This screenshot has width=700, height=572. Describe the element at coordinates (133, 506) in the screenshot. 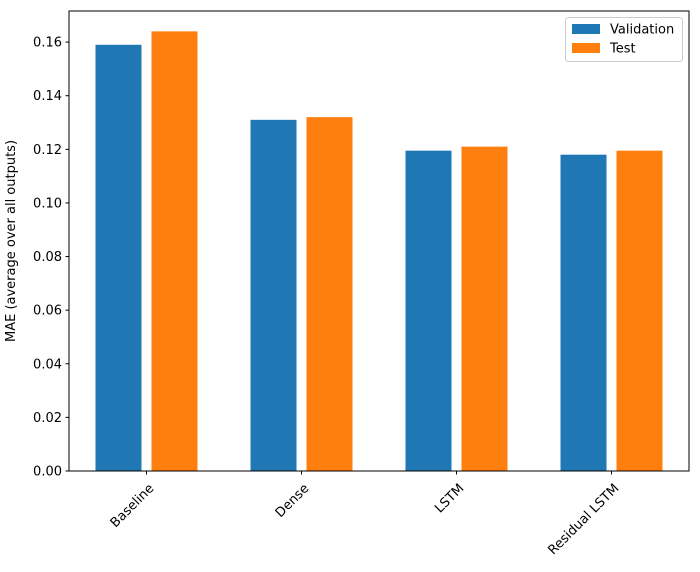

I see `x-tick-label-baseline: Baseline` at that location.